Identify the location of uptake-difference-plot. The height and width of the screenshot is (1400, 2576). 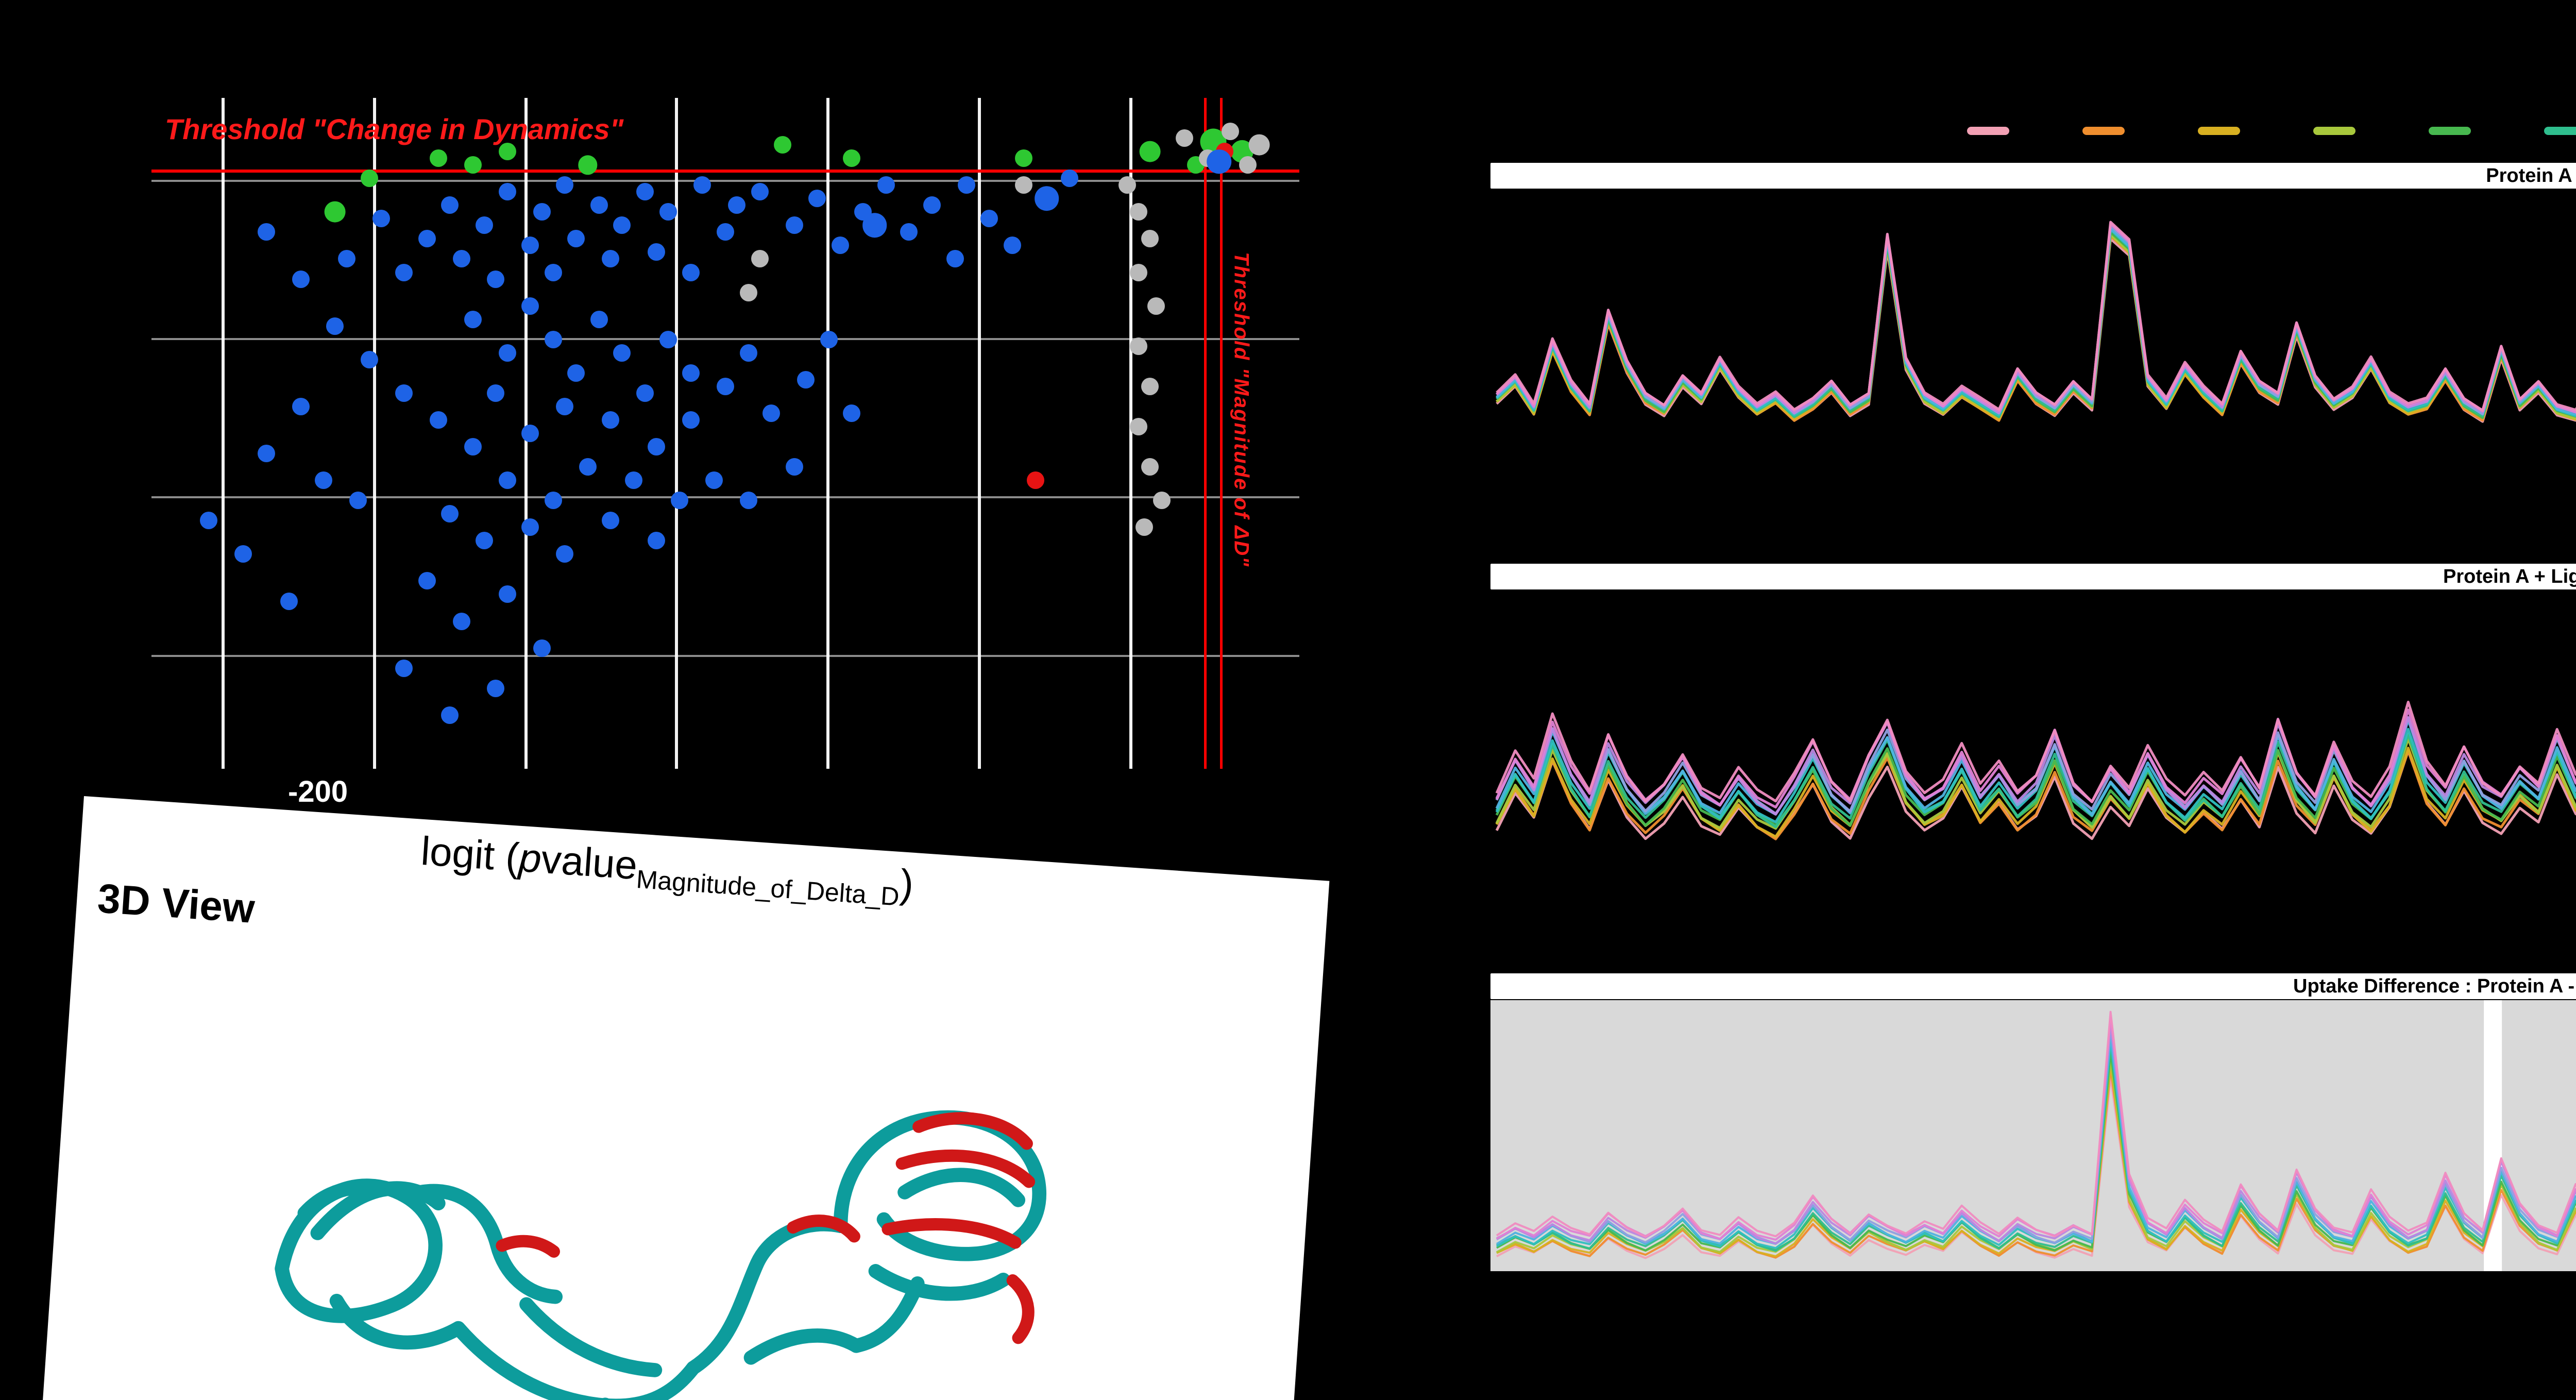
(2033, 1135).